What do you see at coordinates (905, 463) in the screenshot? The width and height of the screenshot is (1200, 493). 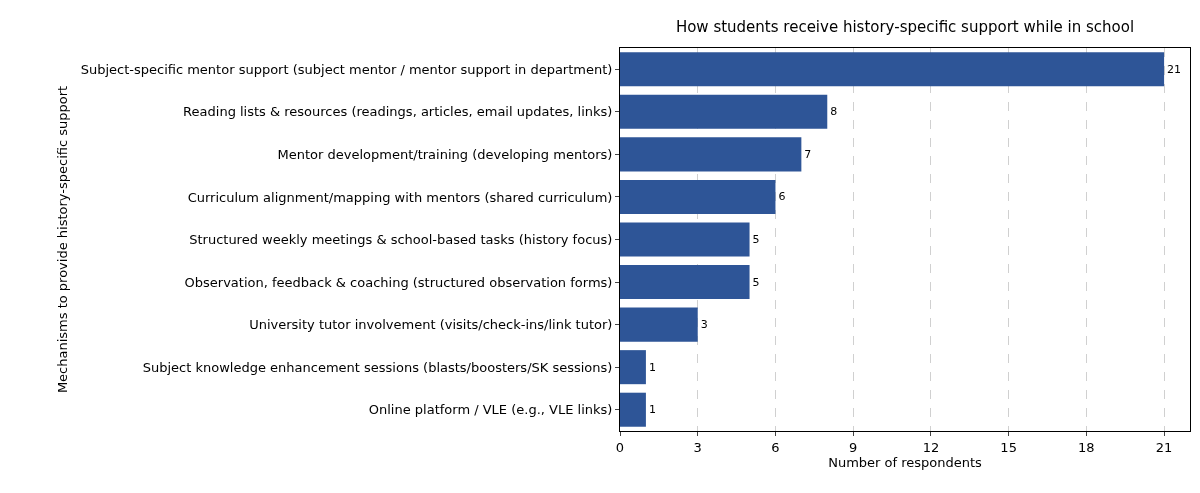 I see `x-axis-title: Number of respondents` at bounding box center [905, 463].